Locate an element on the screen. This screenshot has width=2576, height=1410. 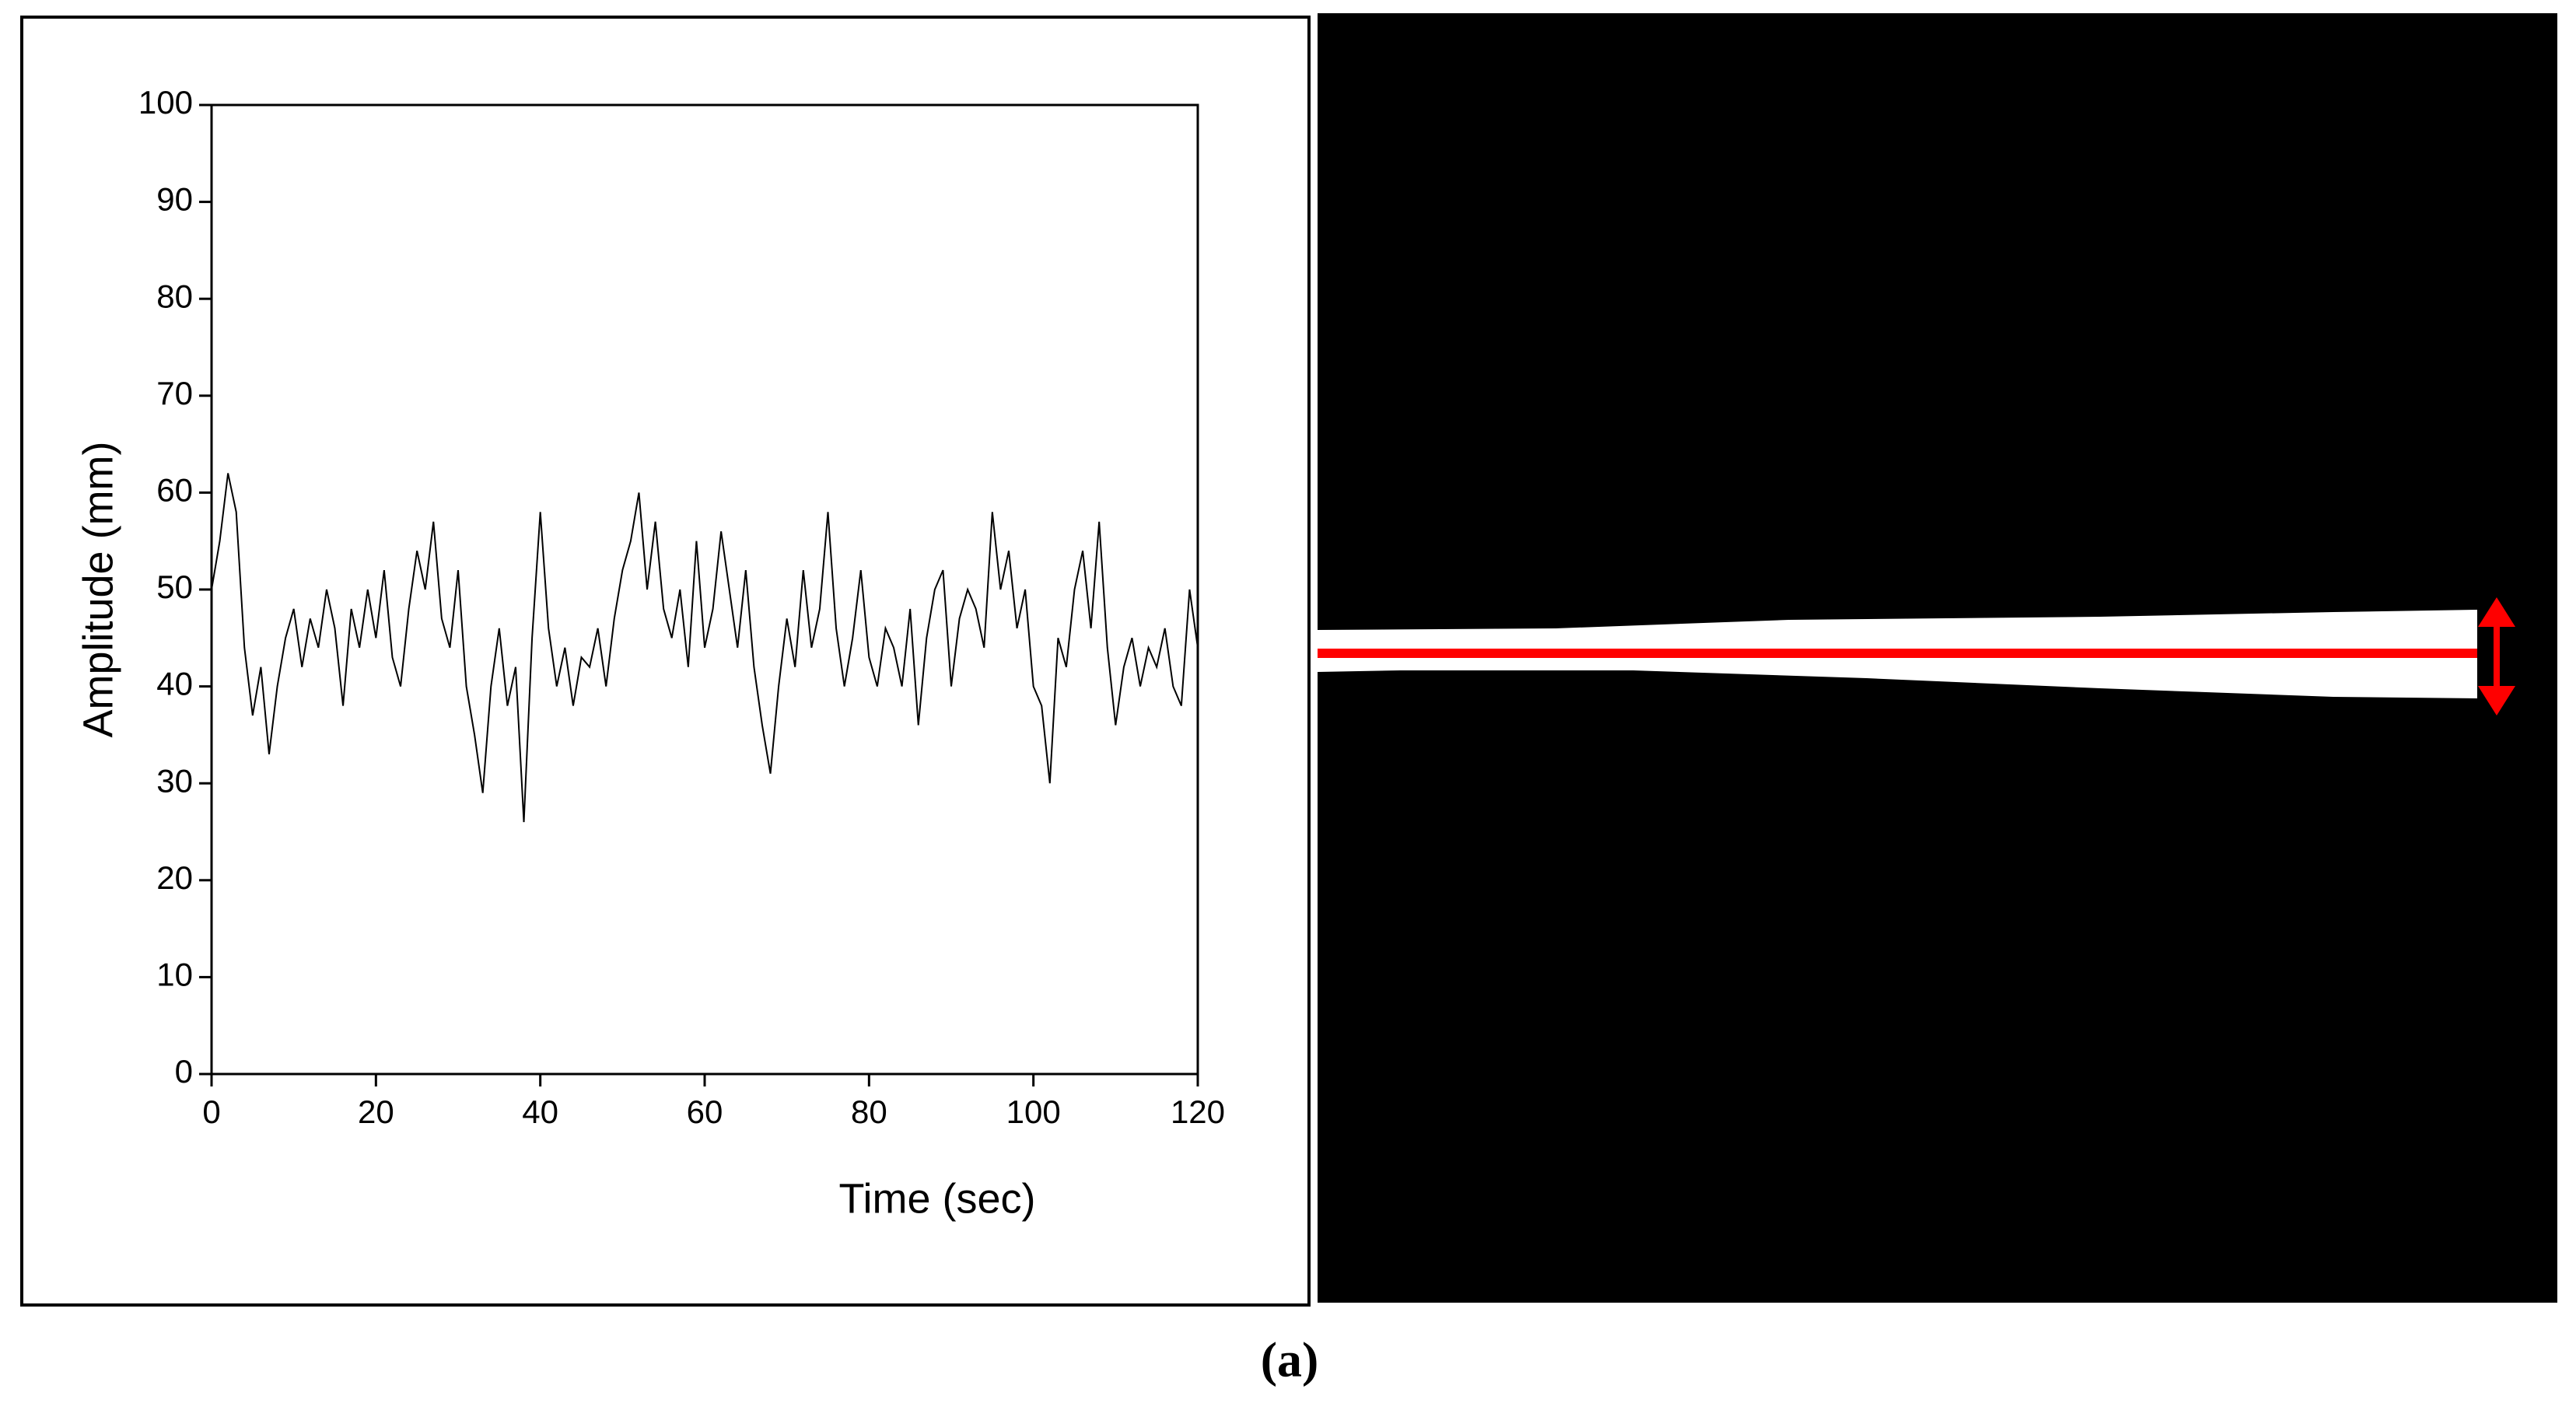
y-tick-label: 40 is located at coordinates (174, 684).